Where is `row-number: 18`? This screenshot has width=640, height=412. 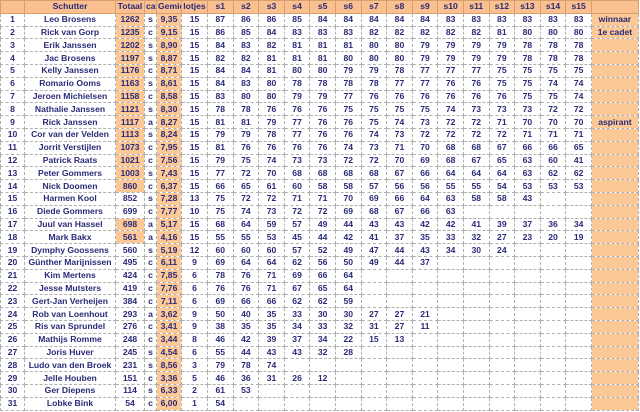 row-number: 18 is located at coordinates (12, 237).